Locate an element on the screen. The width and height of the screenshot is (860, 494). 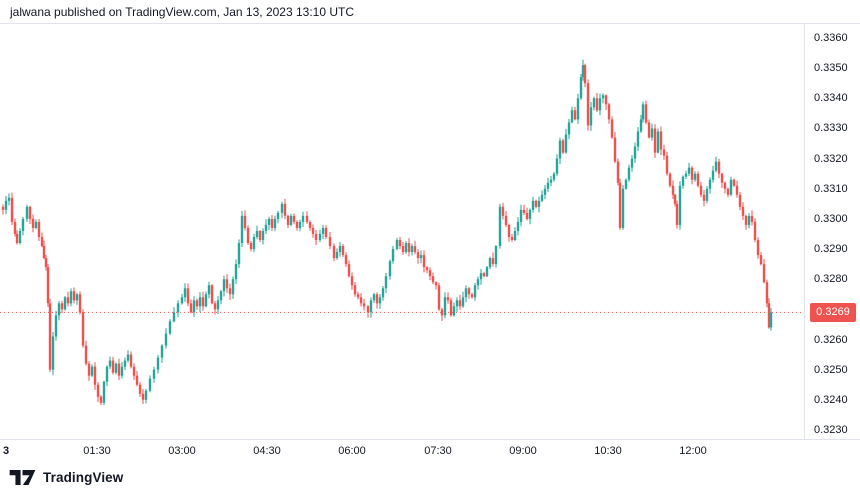
tradingview-logo-text: TradingView is located at coordinates (83, 477).